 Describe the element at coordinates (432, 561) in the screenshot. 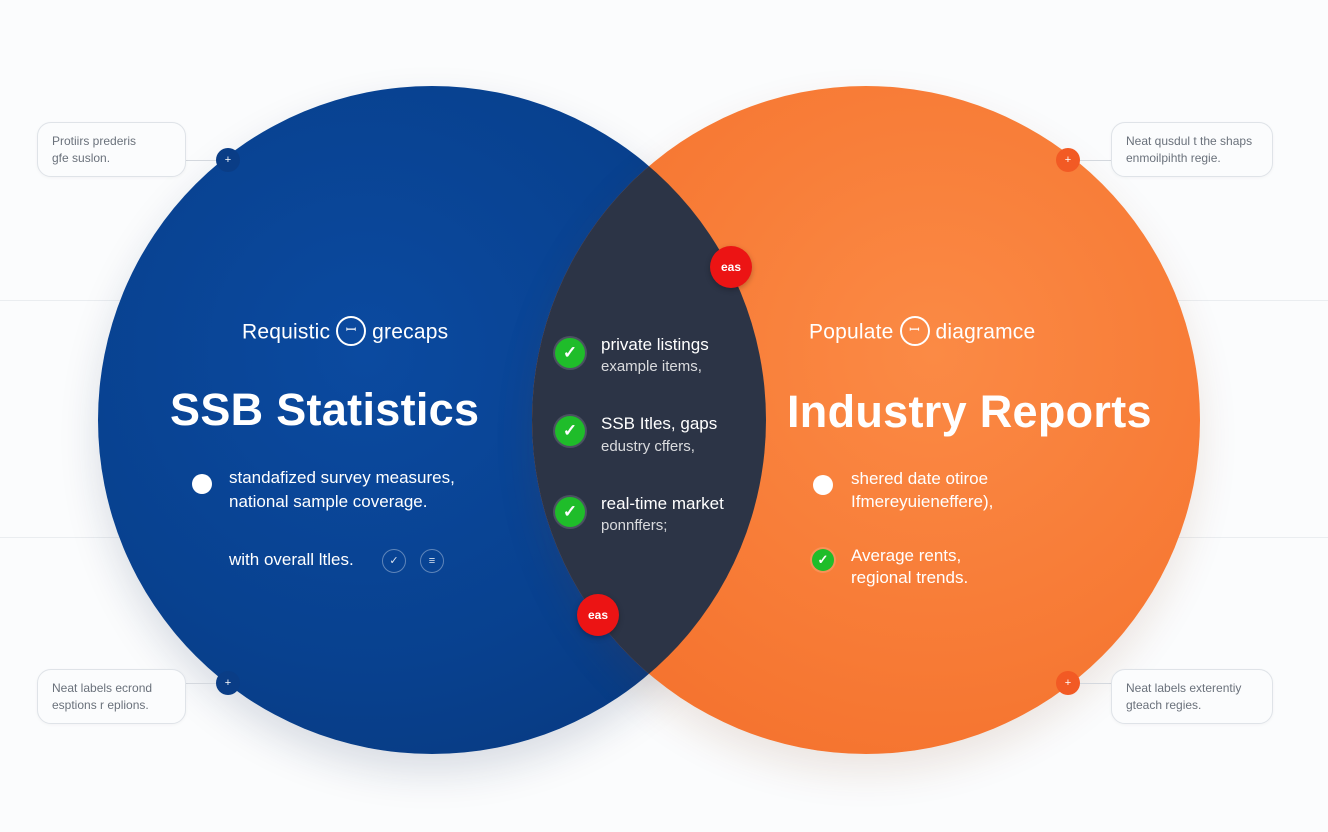

I see `list-icon: ≡` at that location.